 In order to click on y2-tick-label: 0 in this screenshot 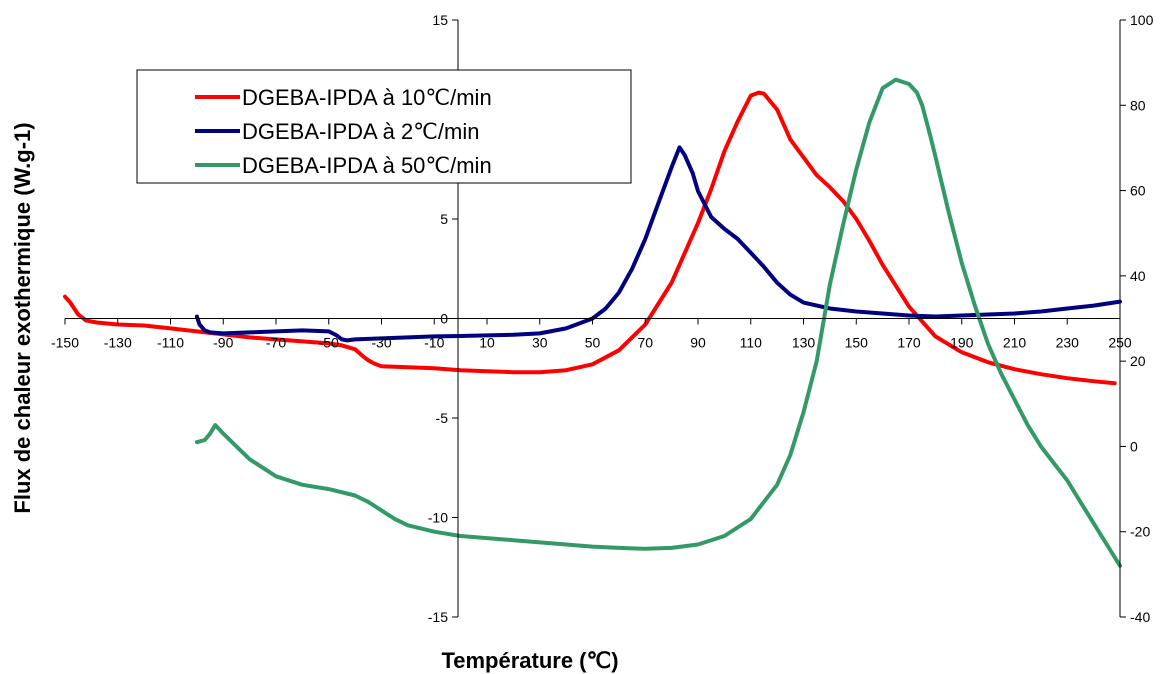, I will do `click(1134, 446)`.